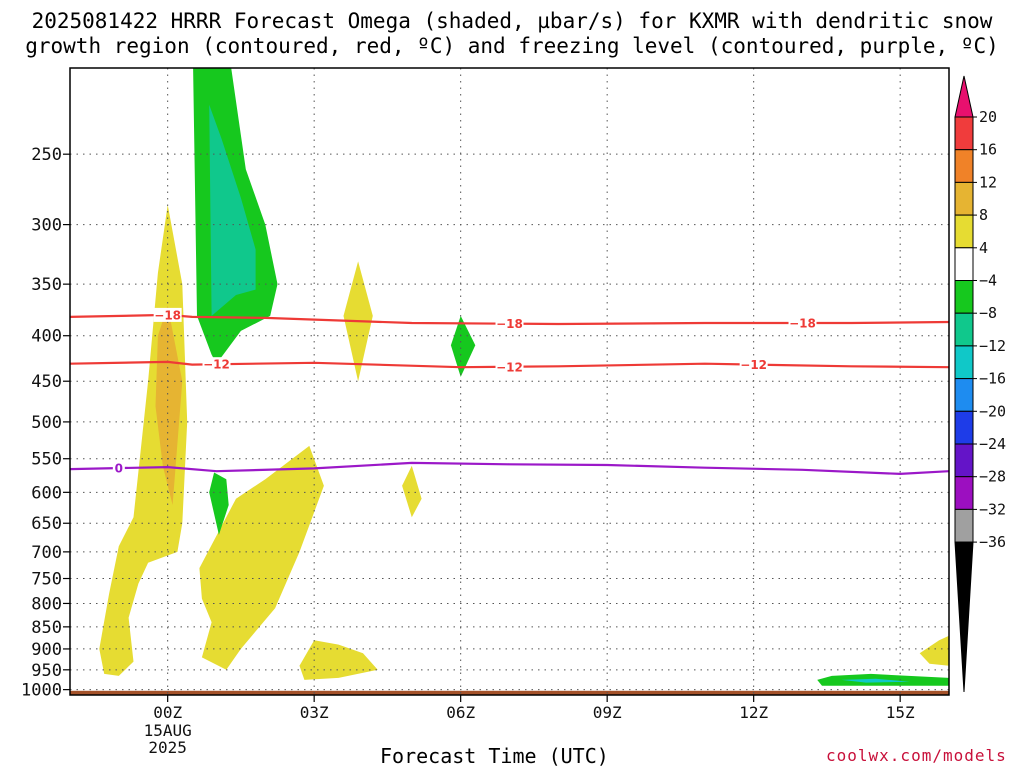 This screenshot has height=768, width=1024. I want to click on y-tick-label: 300, so click(46, 226).